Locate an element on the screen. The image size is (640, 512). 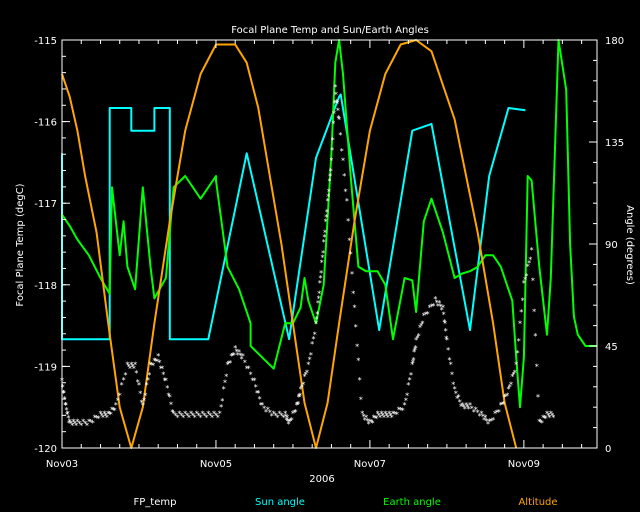
legend-entry: Earth angle is located at coordinates (412, 502).